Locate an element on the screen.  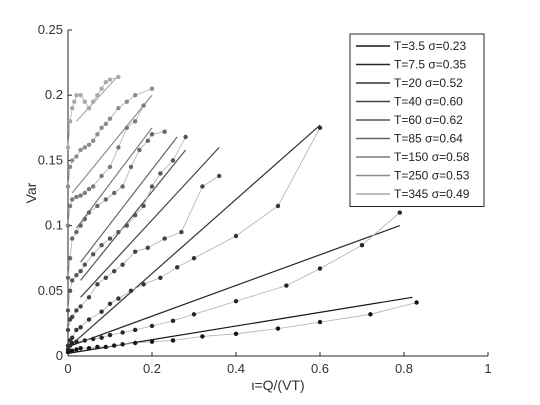
series-connector is located at coordinates (110, 137).